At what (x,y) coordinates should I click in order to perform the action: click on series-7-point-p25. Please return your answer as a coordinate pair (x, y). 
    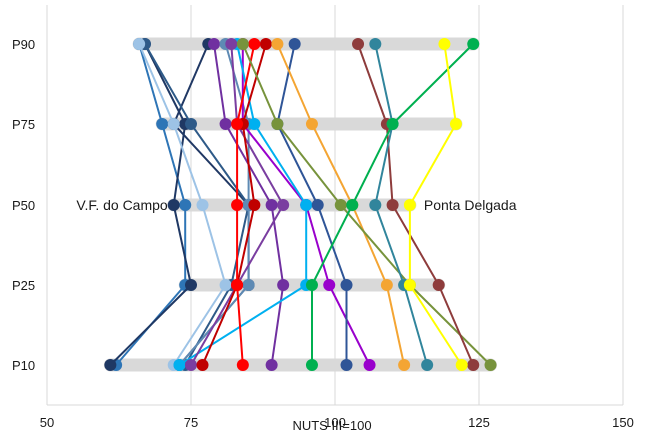
    Looking at the image, I should click on (248, 285).